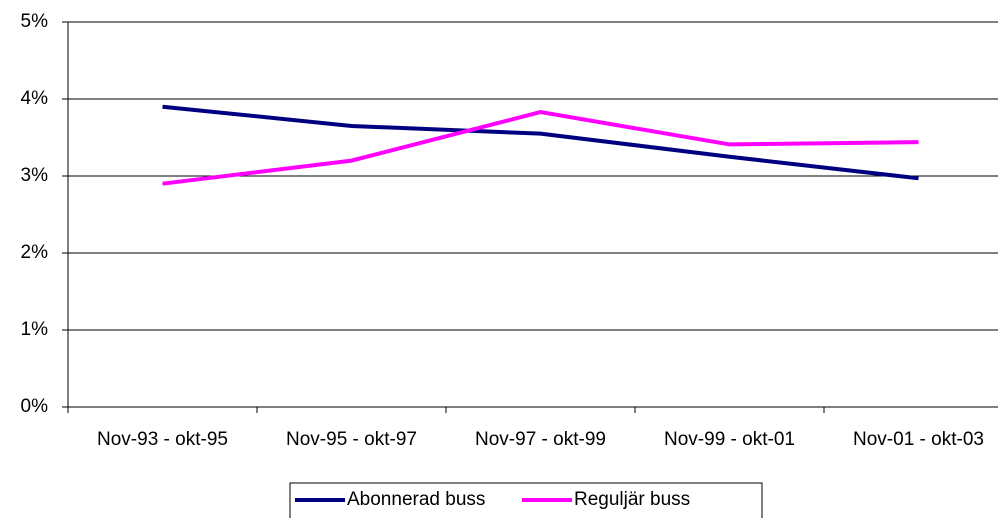 This screenshot has width=998, height=518. What do you see at coordinates (35, 98) in the screenshot?
I see `y-tick-label: 4%` at bounding box center [35, 98].